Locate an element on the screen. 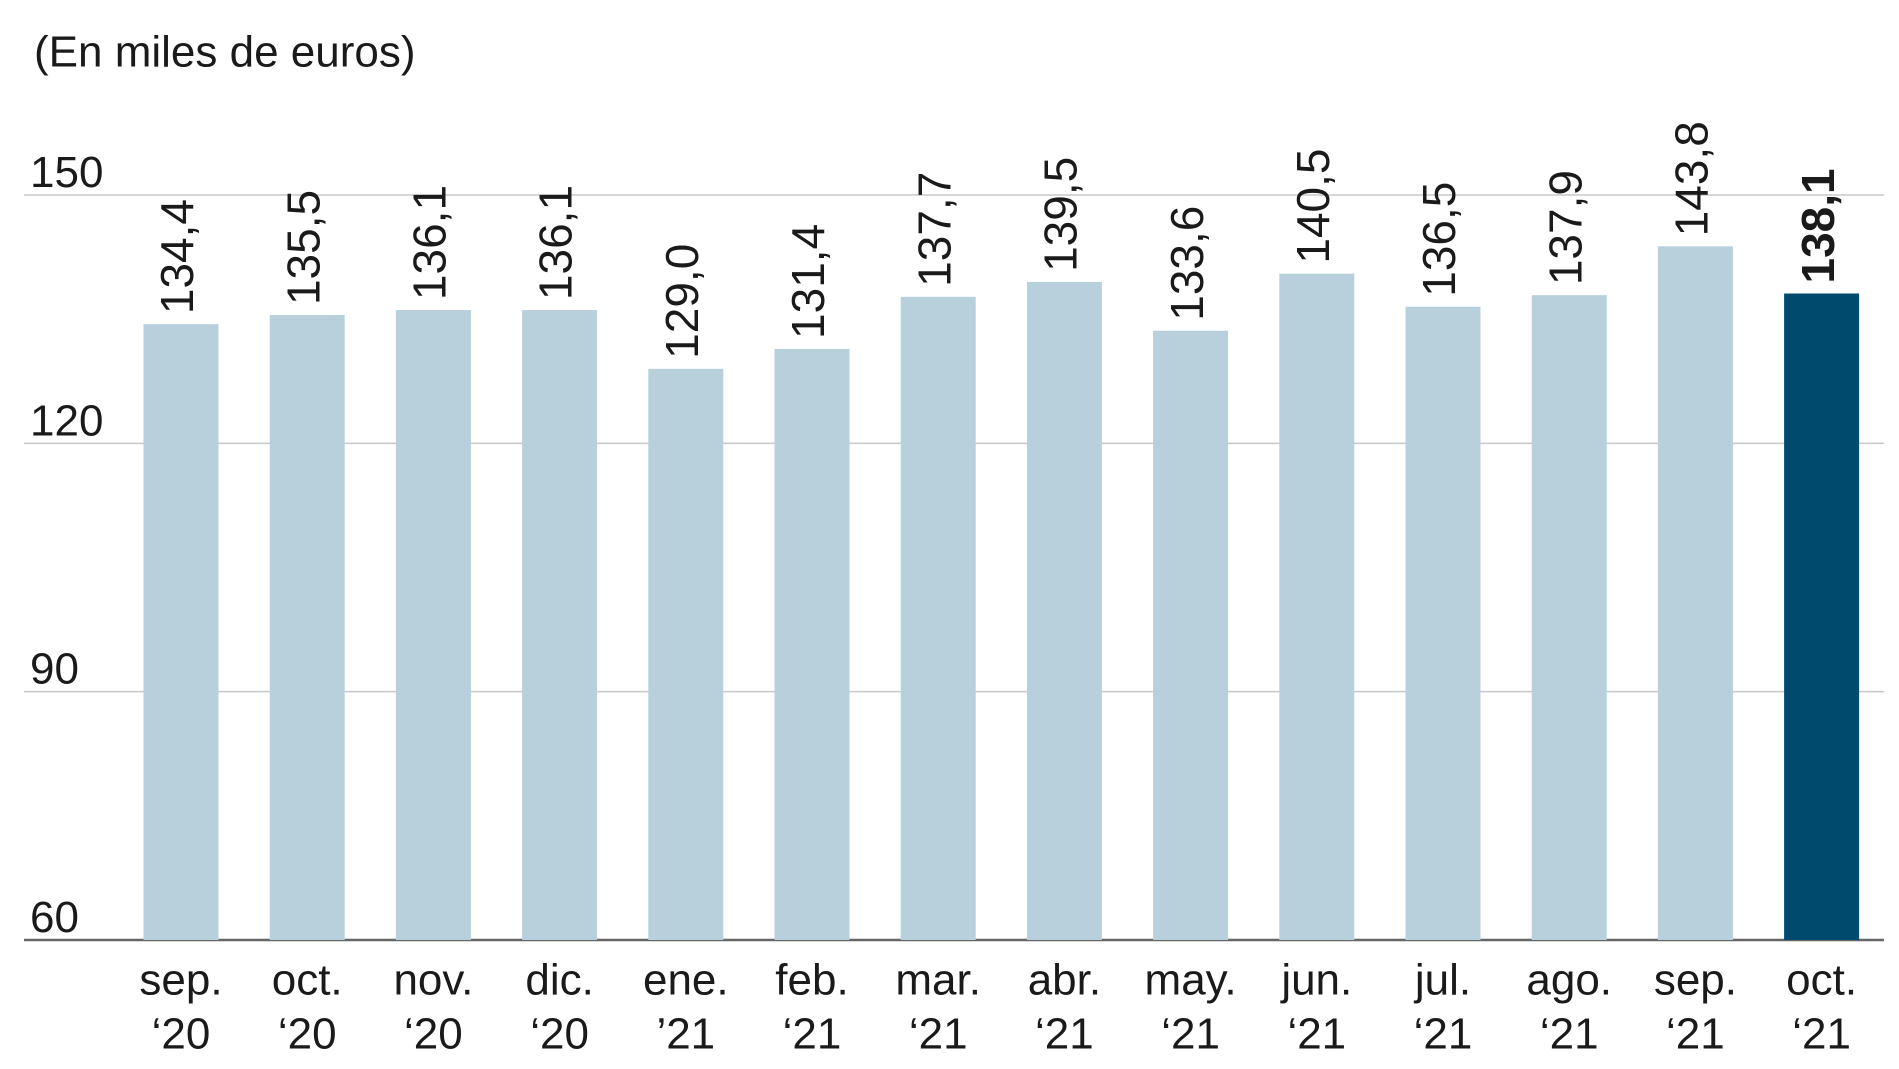 This screenshot has height=1069, width=1899. x-tick-label: jun. is located at coordinates (1315, 980).